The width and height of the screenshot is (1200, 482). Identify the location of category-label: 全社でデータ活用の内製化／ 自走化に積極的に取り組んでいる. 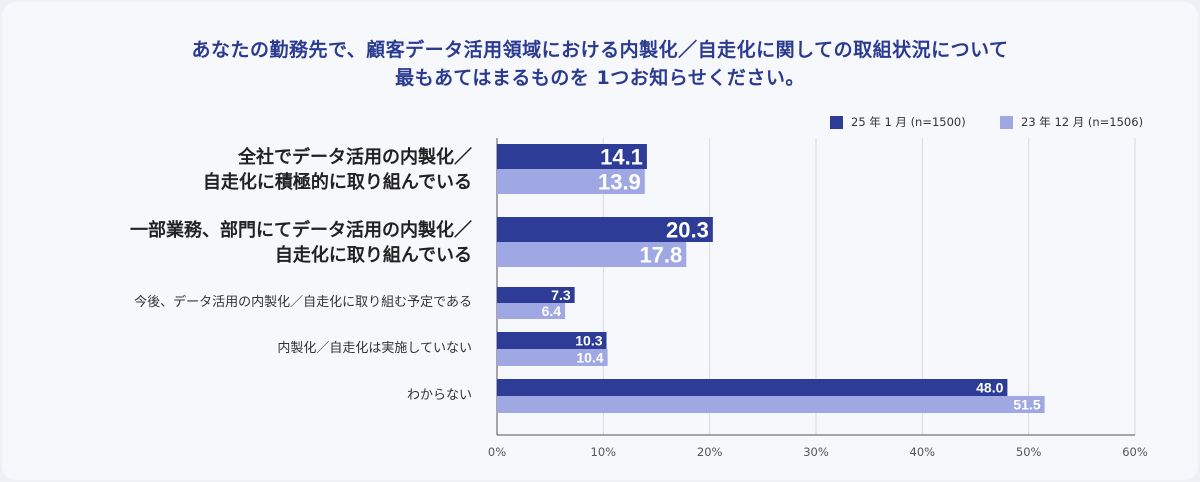
(337, 170).